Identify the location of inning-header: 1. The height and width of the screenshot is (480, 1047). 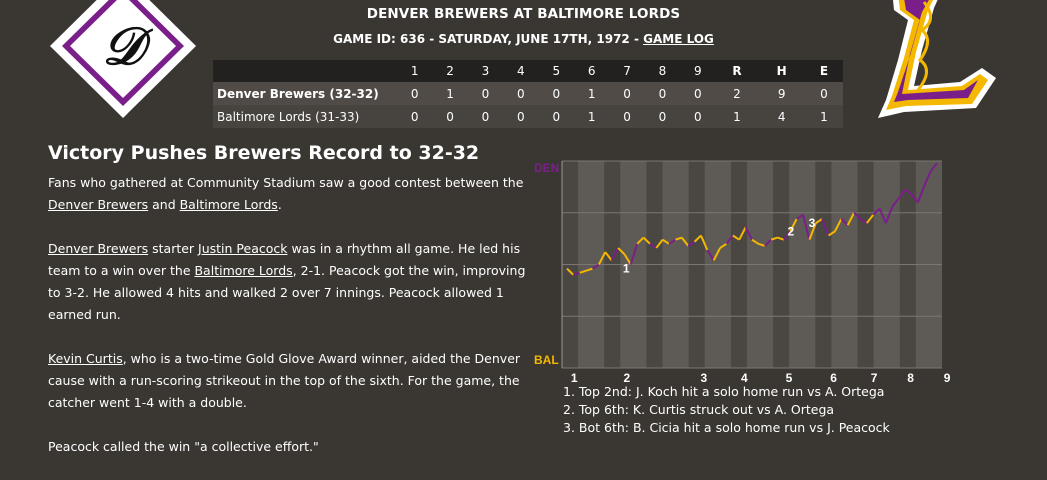
(415, 71).